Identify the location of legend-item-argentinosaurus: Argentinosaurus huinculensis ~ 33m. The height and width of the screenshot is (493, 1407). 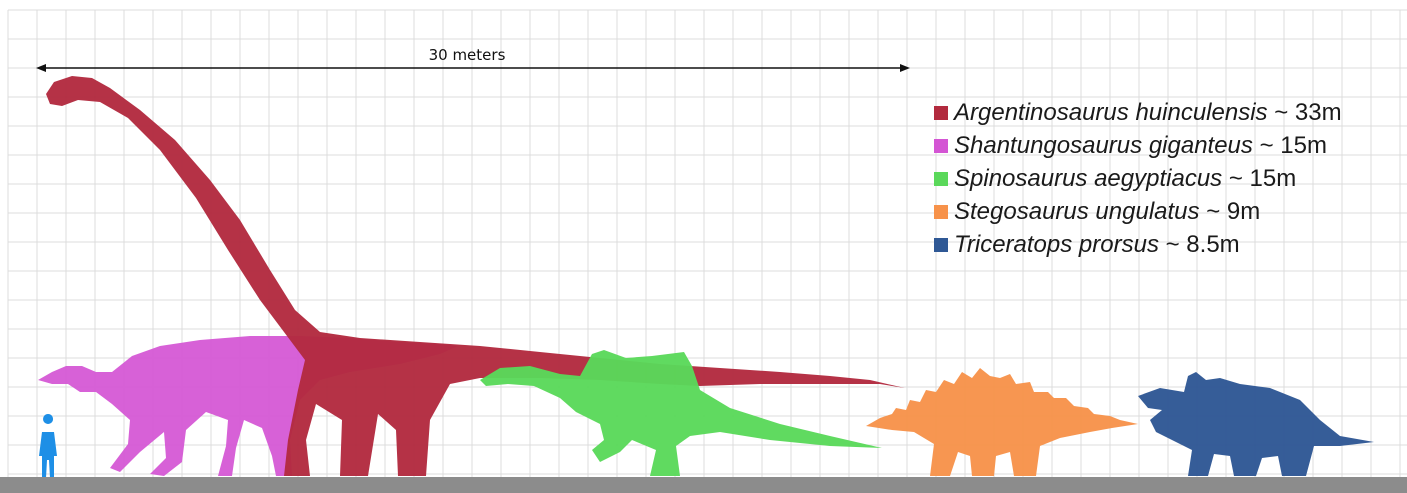
(1164, 112).